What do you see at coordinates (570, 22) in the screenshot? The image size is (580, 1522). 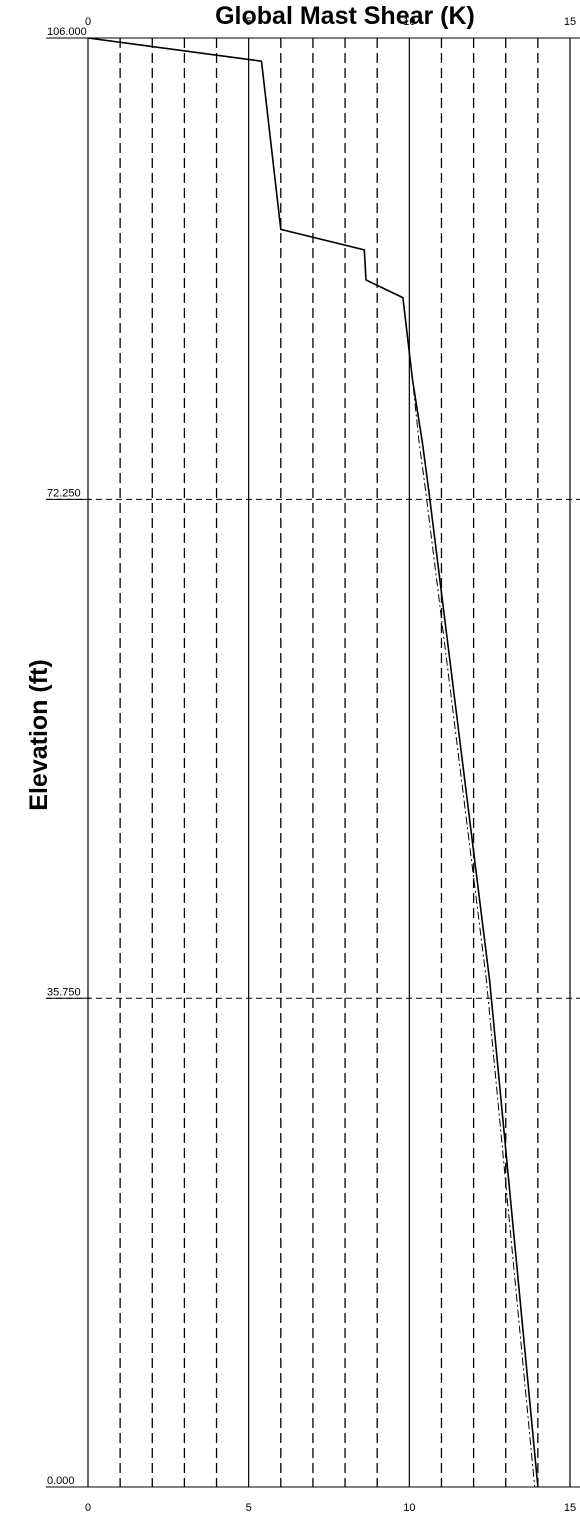 I see `x-tick-label-top: 15` at bounding box center [570, 22].